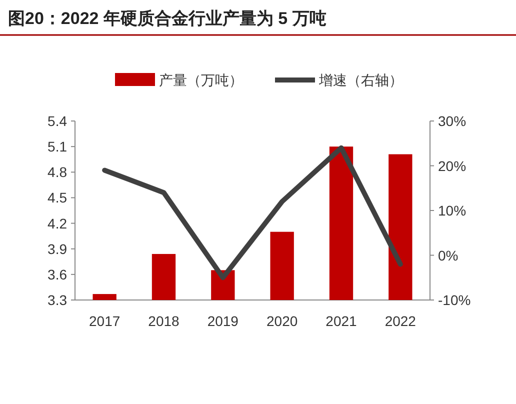 The image size is (516, 404). What do you see at coordinates (454, 300) in the screenshot?
I see `y2-tick-label: -10%` at bounding box center [454, 300].